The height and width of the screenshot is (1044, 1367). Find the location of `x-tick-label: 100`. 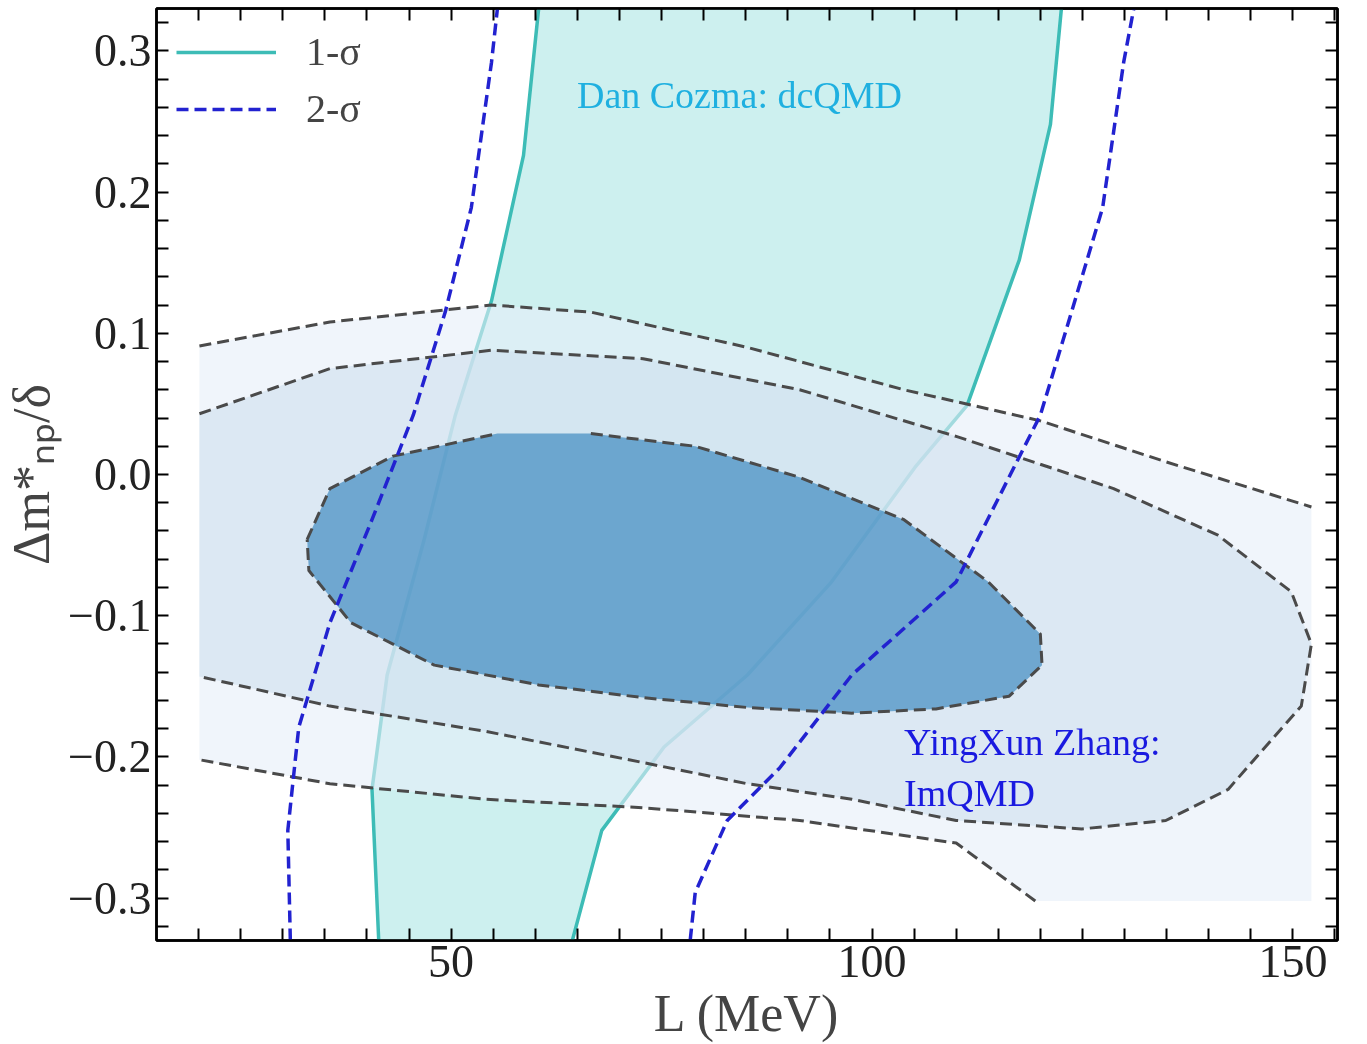

x-tick-label: 100 is located at coordinates (872, 961).